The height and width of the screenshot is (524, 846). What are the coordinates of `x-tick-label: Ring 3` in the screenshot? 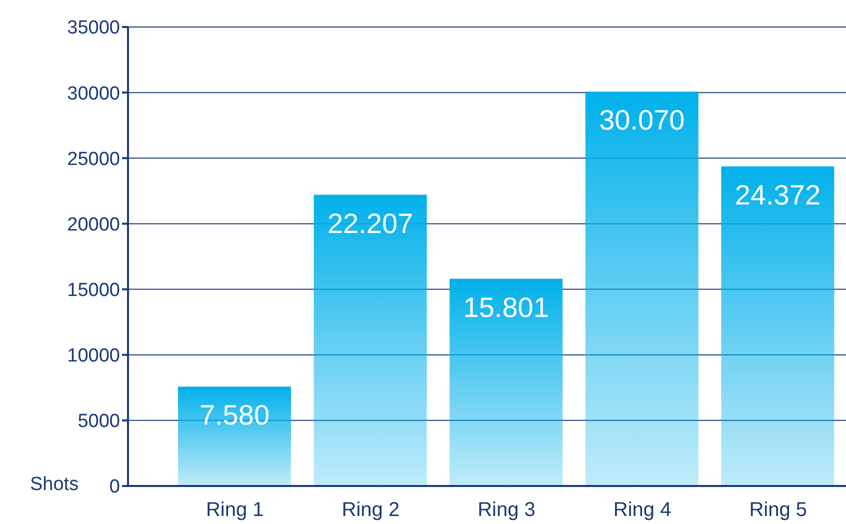 It's located at (507, 510).